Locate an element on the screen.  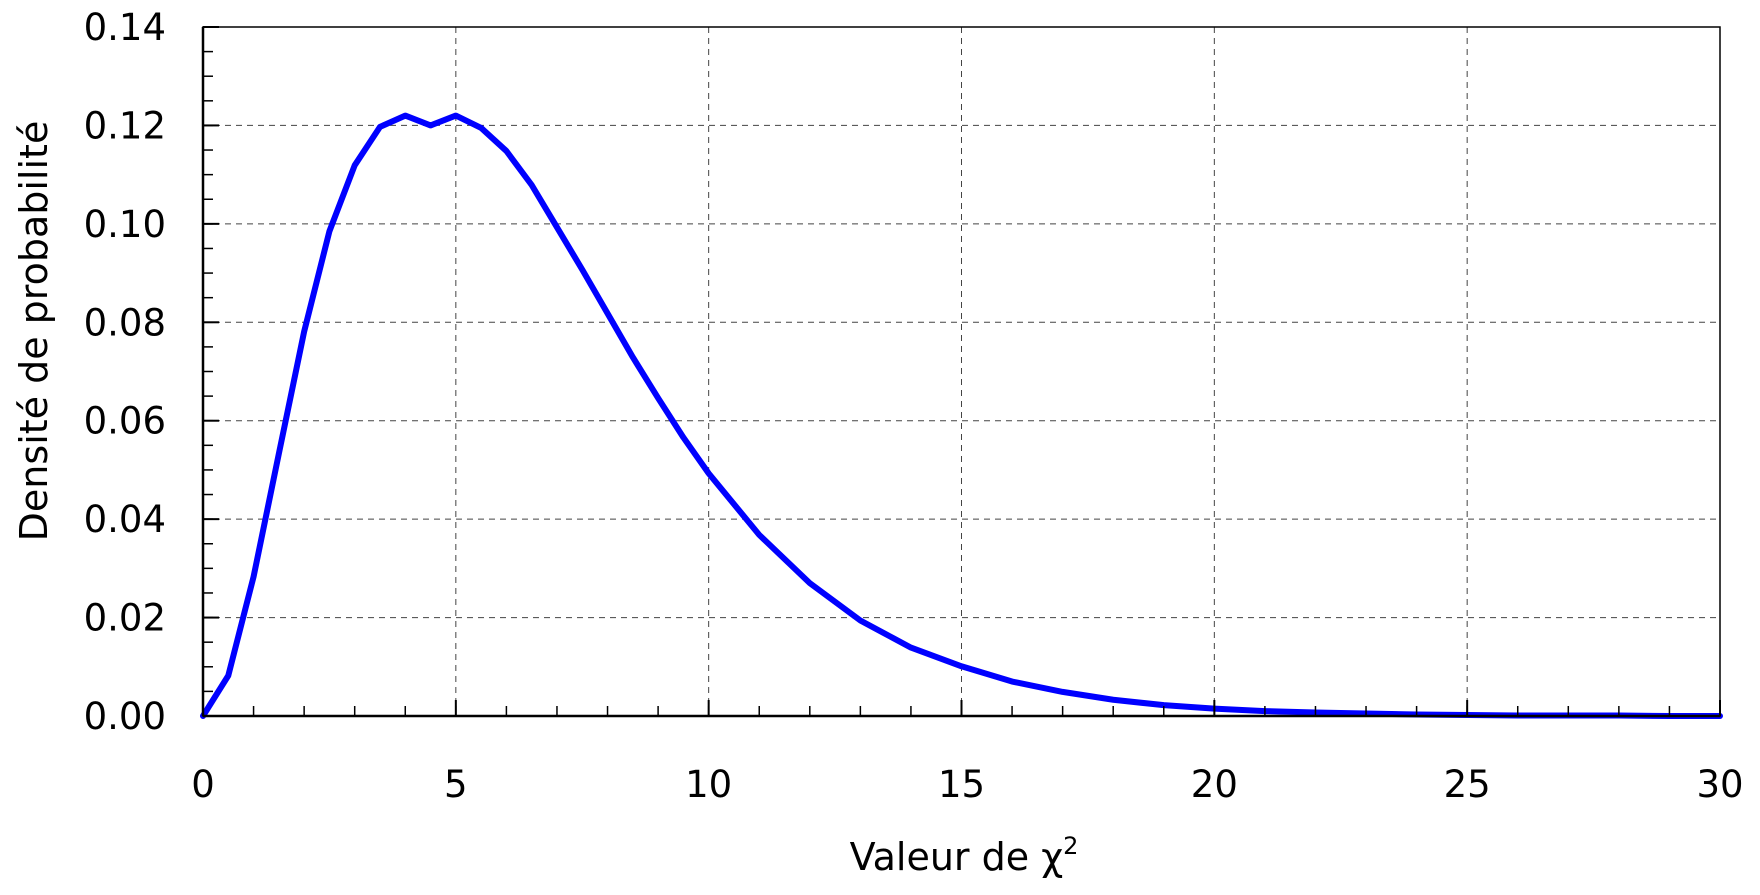
x-tick-label: 25 is located at coordinates (1467, 784).